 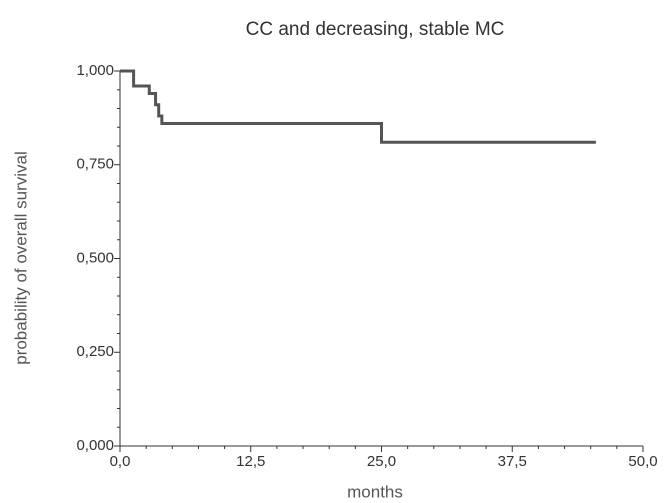 What do you see at coordinates (375, 491) in the screenshot?
I see `x-axis-label: months` at bounding box center [375, 491].